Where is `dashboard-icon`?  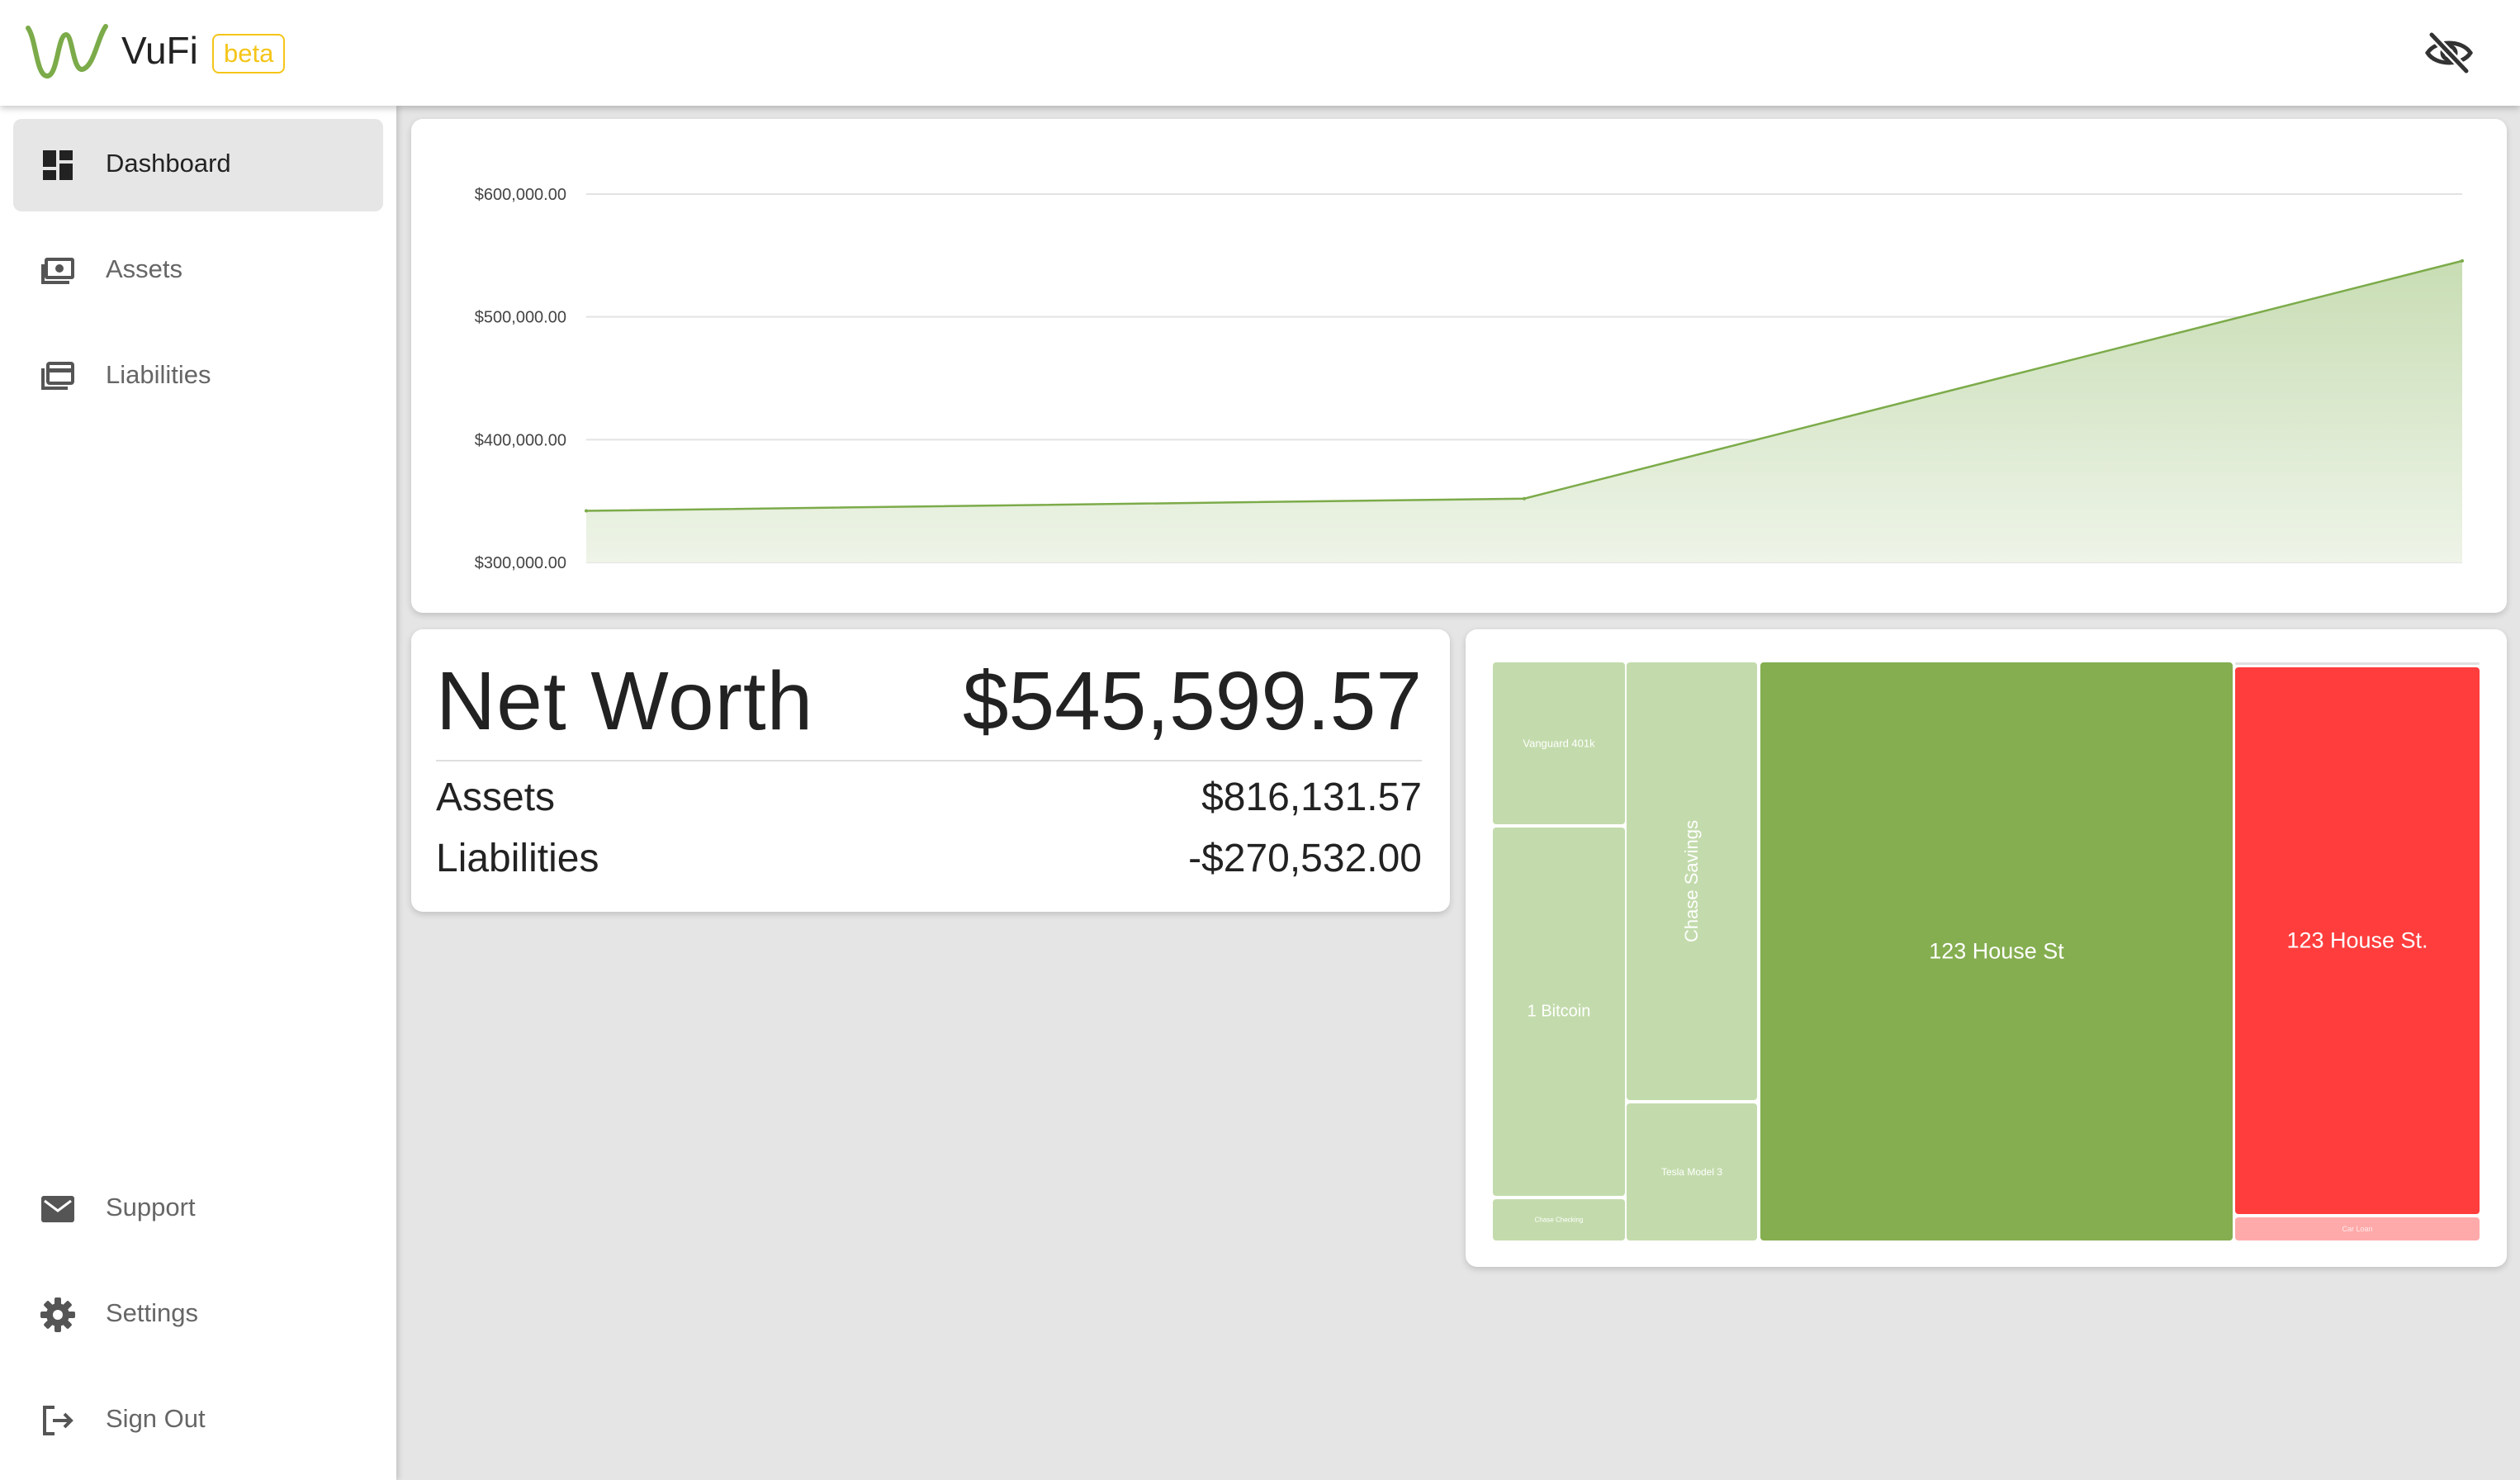
dashboard-icon is located at coordinates (58, 165).